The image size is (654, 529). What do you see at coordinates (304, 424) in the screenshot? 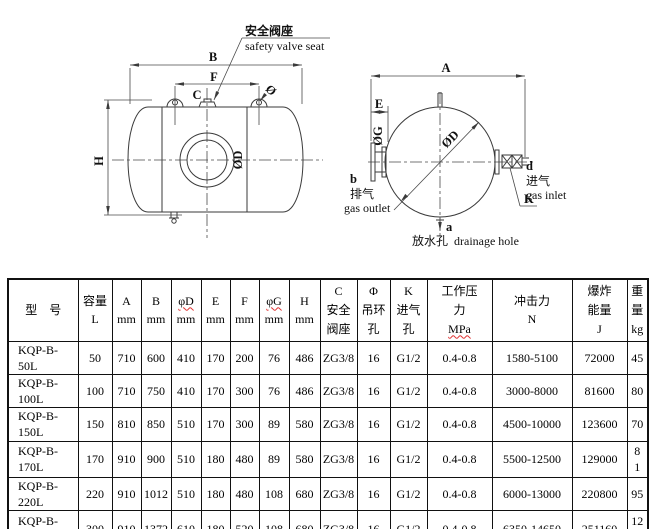
I see `value-cell: 580` at bounding box center [304, 424].